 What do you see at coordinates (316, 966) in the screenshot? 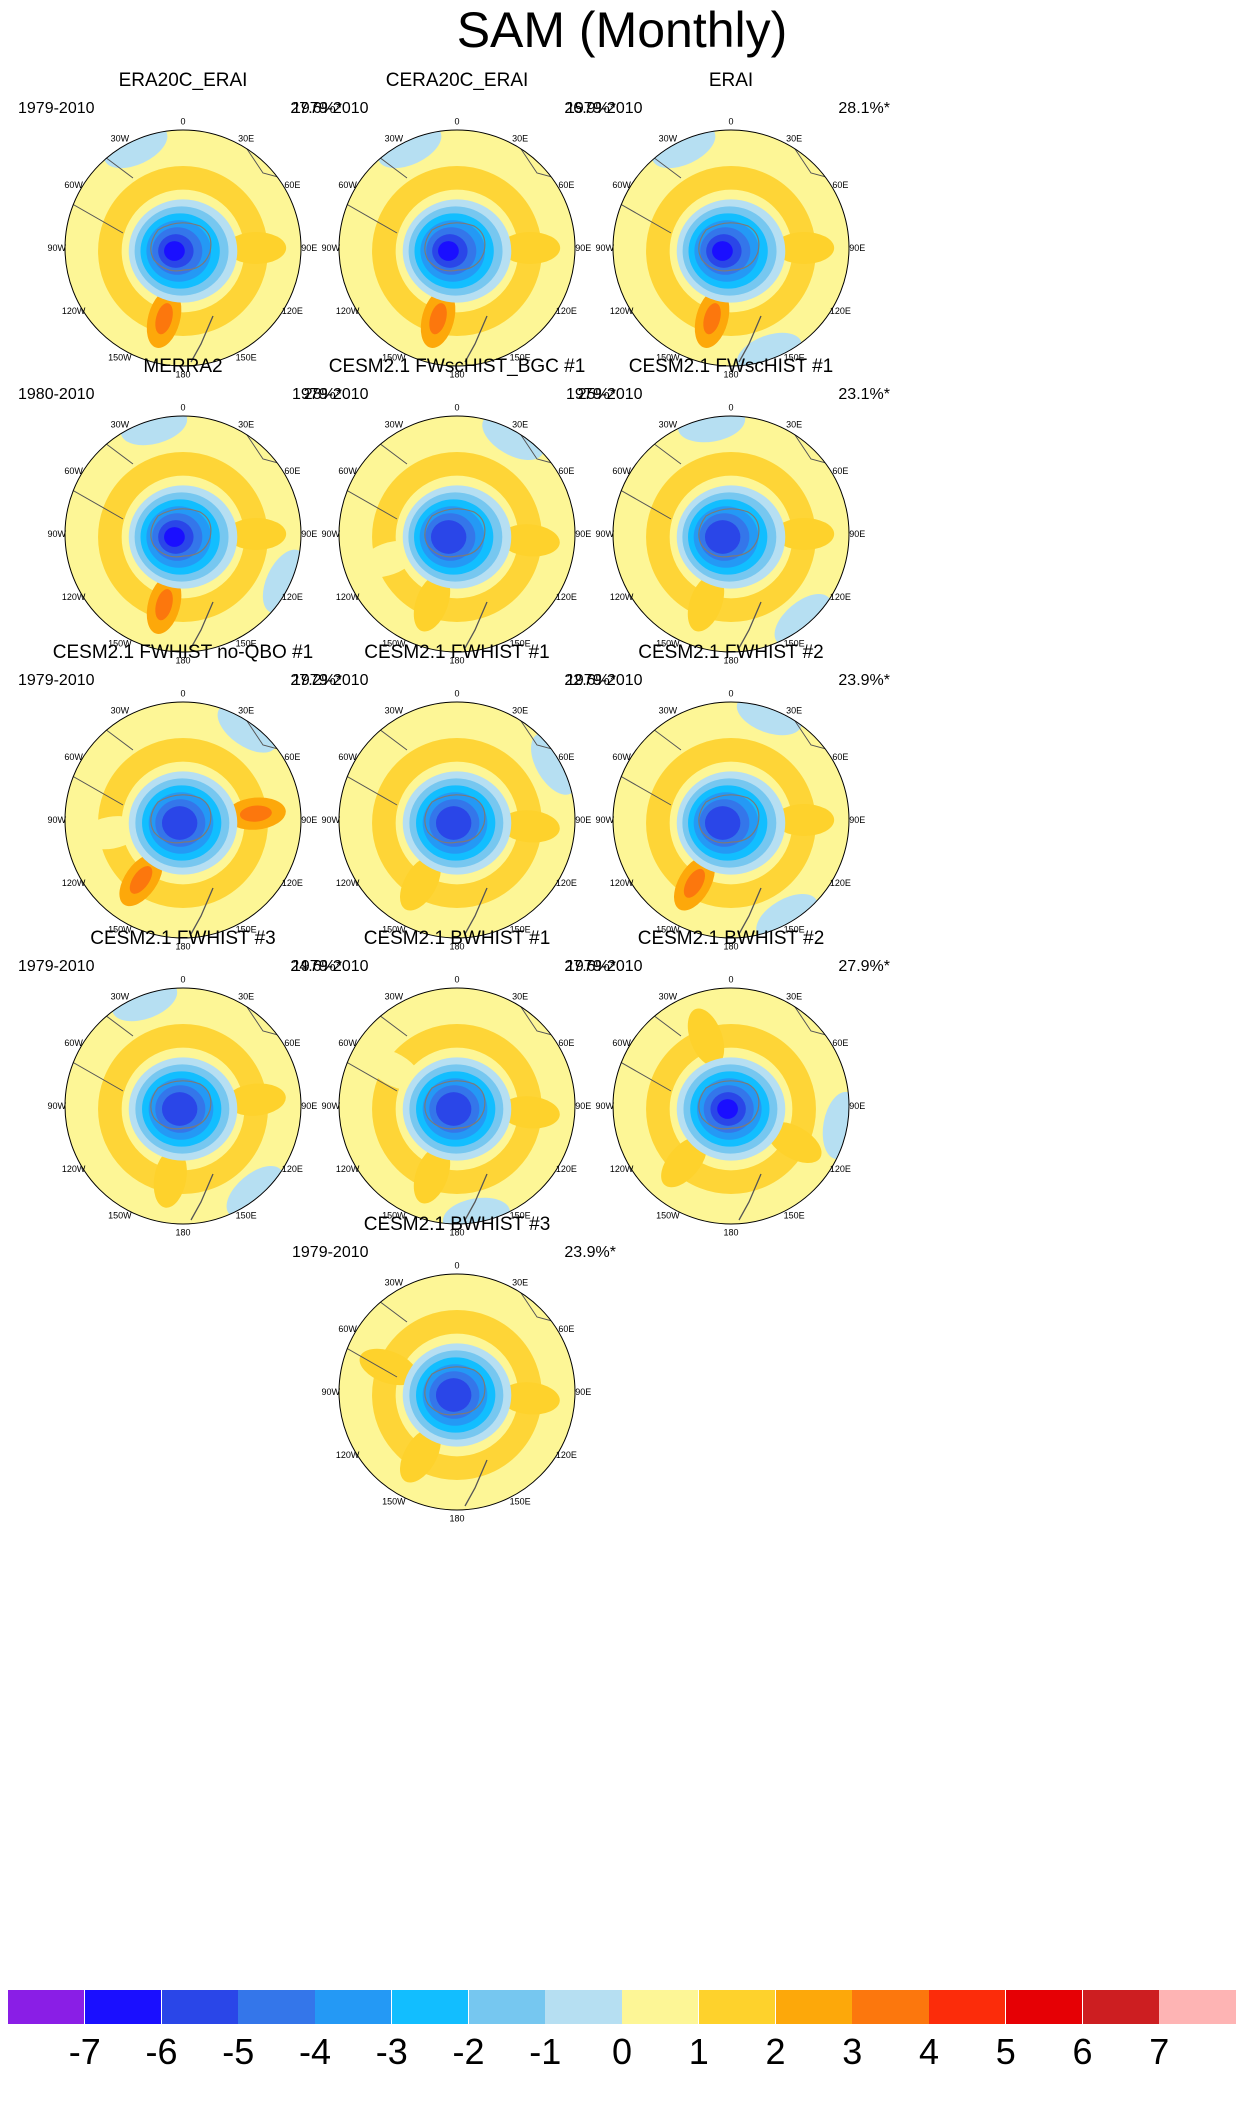
I see `panel-variance: 24.6%*` at bounding box center [316, 966].